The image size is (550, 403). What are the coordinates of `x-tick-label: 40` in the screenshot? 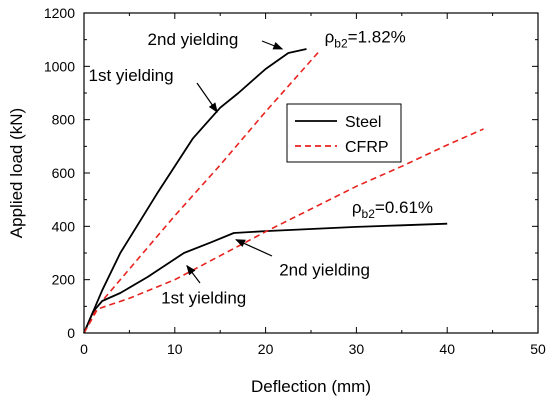 It's located at (447, 349).